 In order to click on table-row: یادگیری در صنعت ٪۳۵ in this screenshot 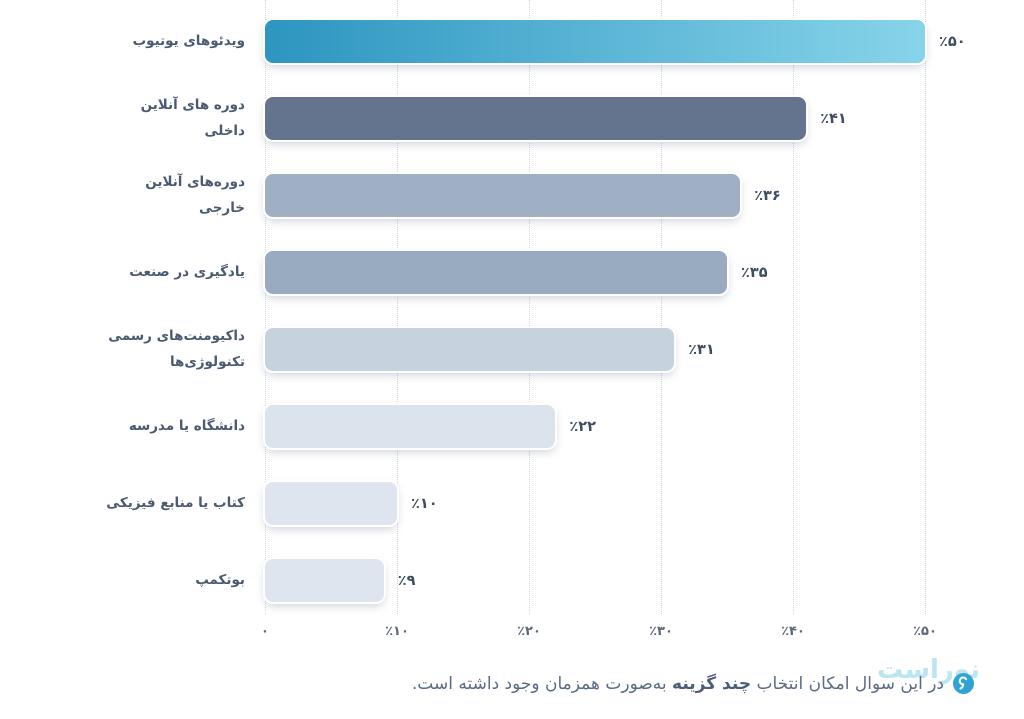, I will do `click(512, 272)`.